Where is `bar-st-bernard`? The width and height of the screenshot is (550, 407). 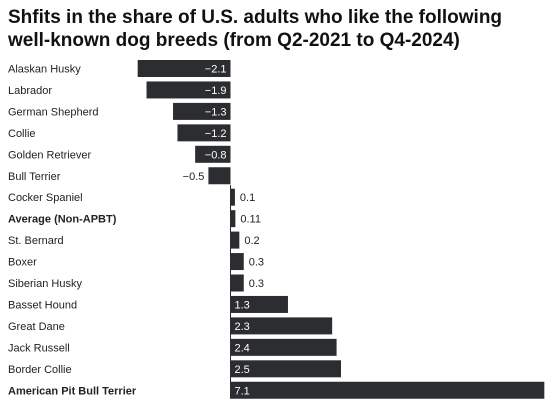 bar-st-bernard is located at coordinates (235, 240).